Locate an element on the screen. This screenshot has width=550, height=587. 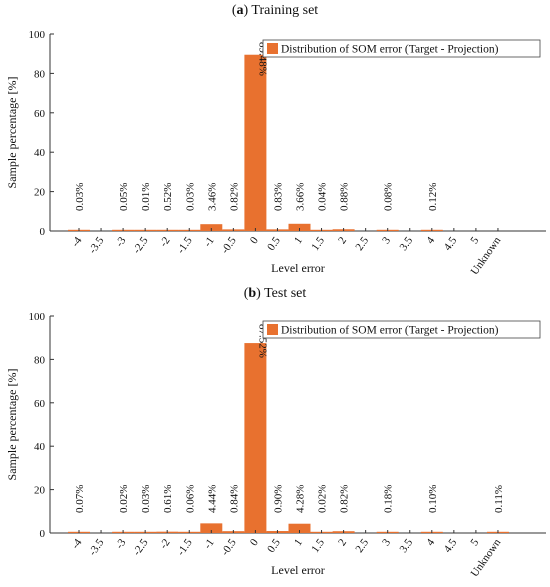
data-label: 0.52% is located at coordinates (168, 197).